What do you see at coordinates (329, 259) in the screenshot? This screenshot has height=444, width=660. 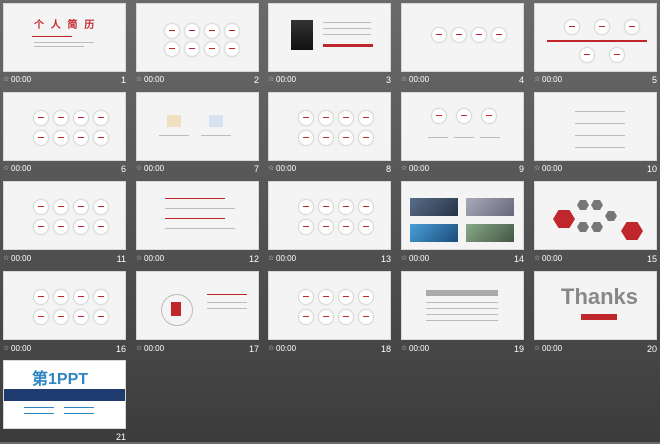 I see `slide-meta-13: ☆ 00:00 13` at bounding box center [329, 259].